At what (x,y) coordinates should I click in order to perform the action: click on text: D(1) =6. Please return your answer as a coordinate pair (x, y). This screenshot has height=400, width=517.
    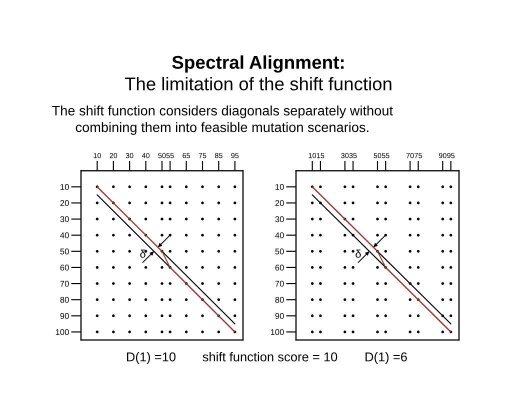
    Looking at the image, I should click on (386, 358).